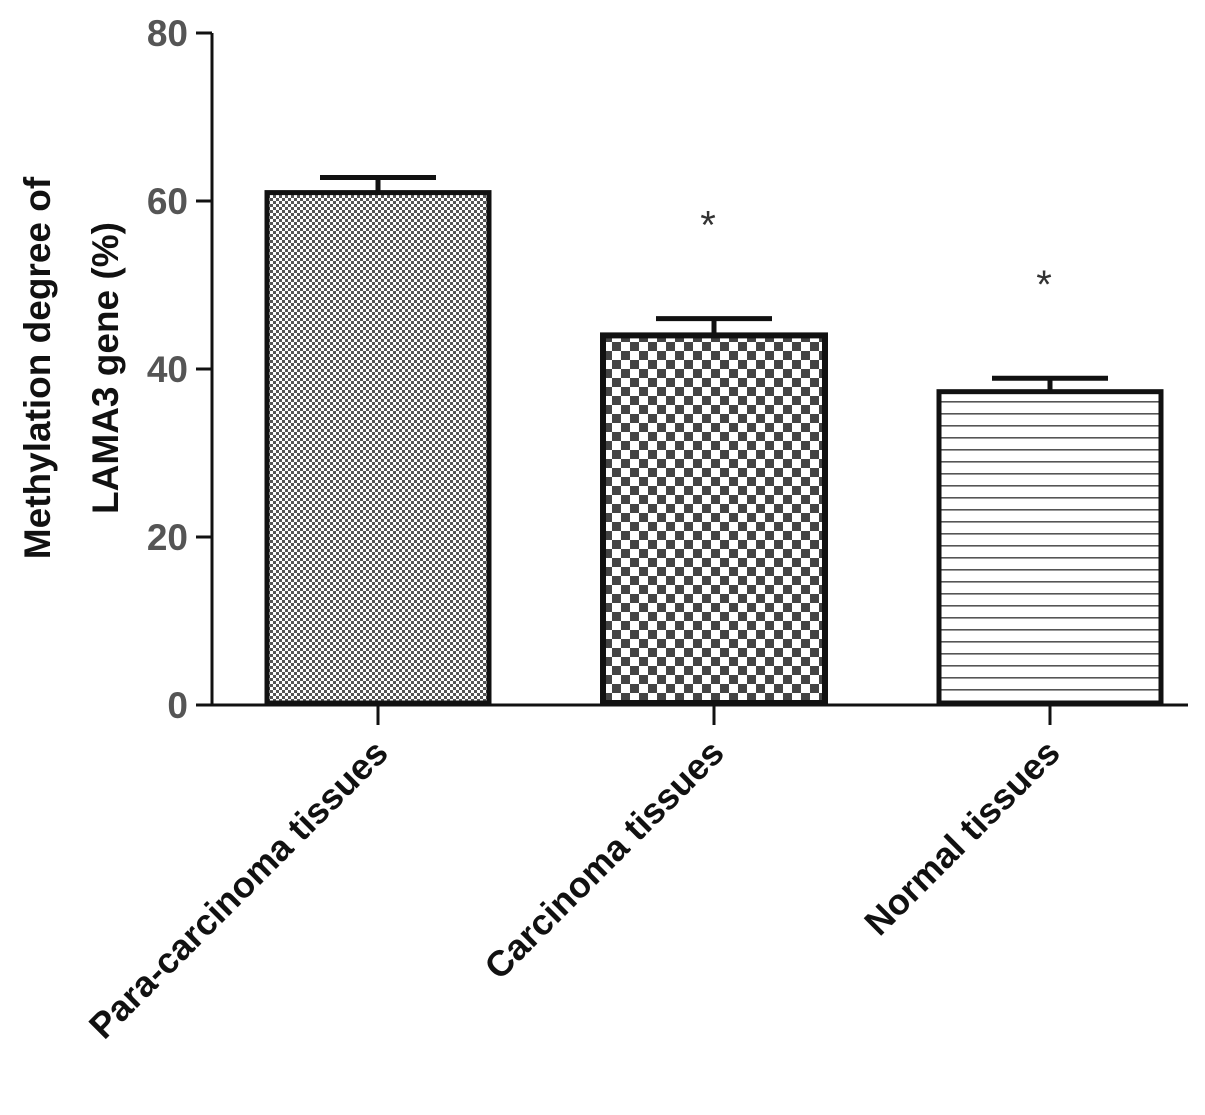 The image size is (1205, 1115). I want to click on x-axis, so click(699, 714).